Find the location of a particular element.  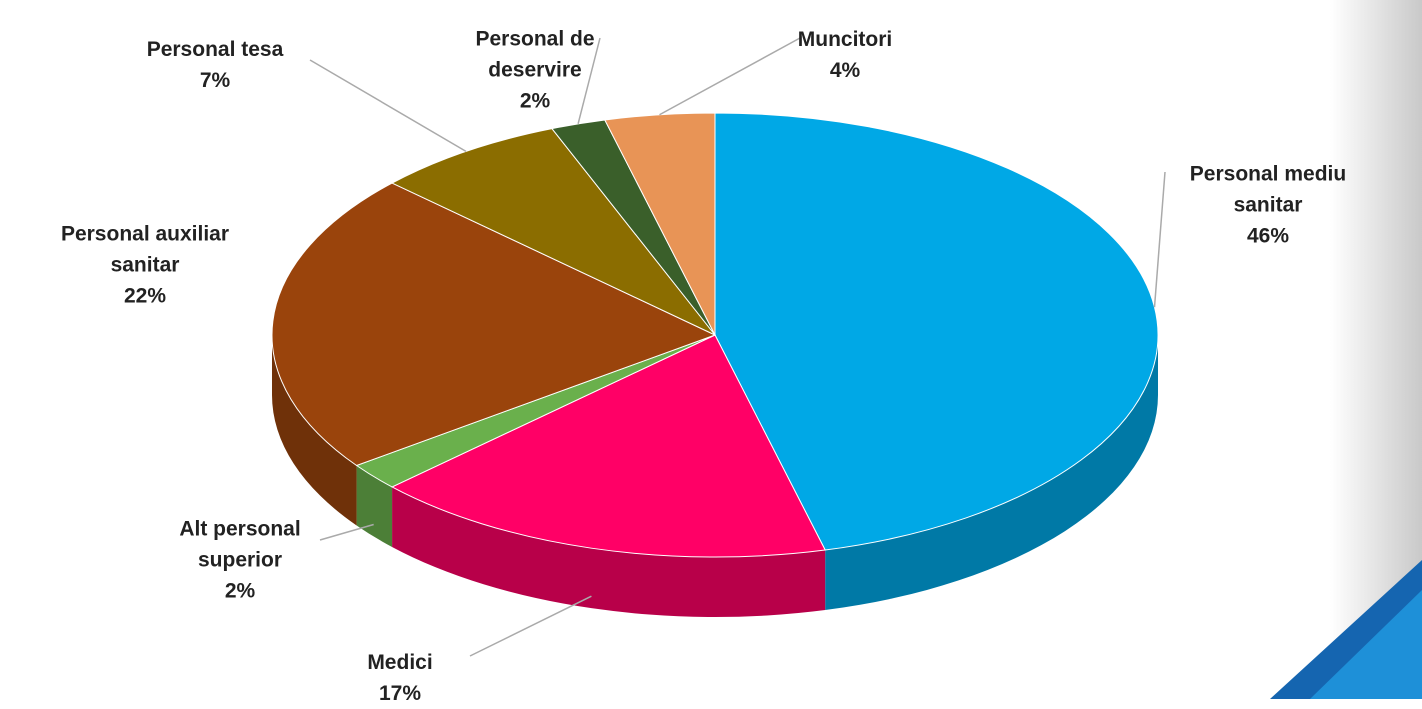

category-label: Personal tesa is located at coordinates (215, 49).